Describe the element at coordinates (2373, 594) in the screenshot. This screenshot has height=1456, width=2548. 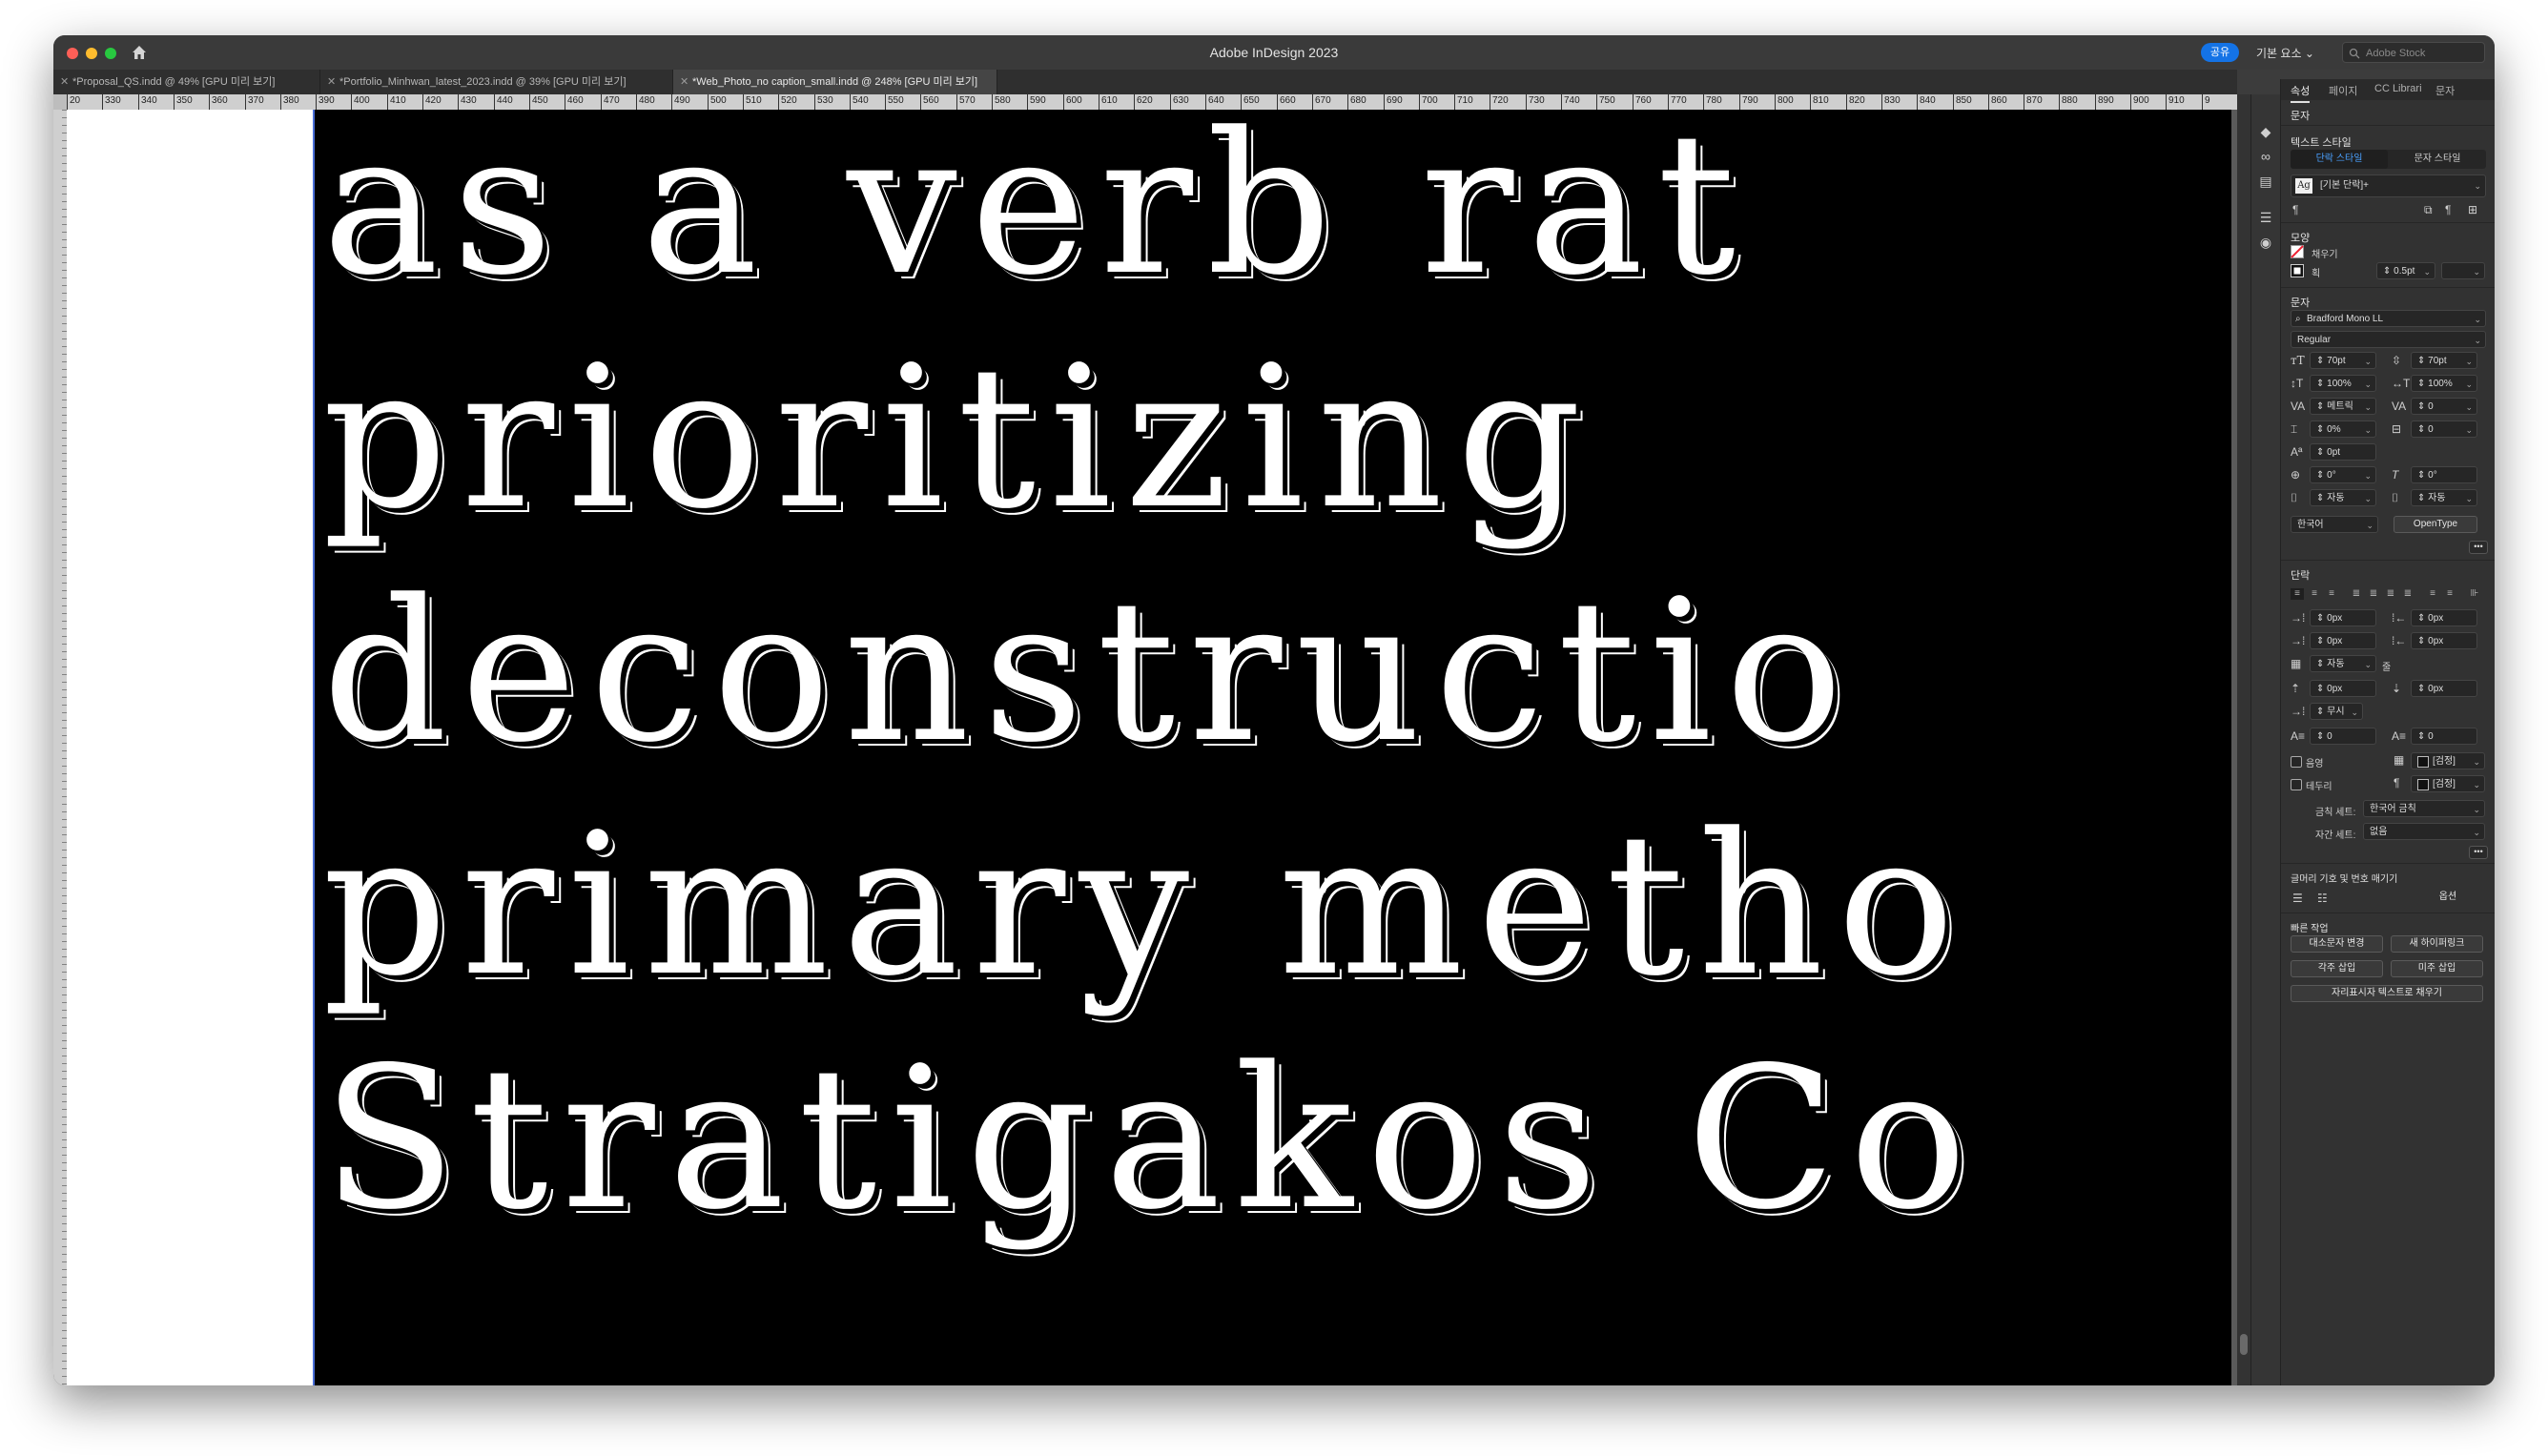
I see `justify-center-icon: ≣` at that location.